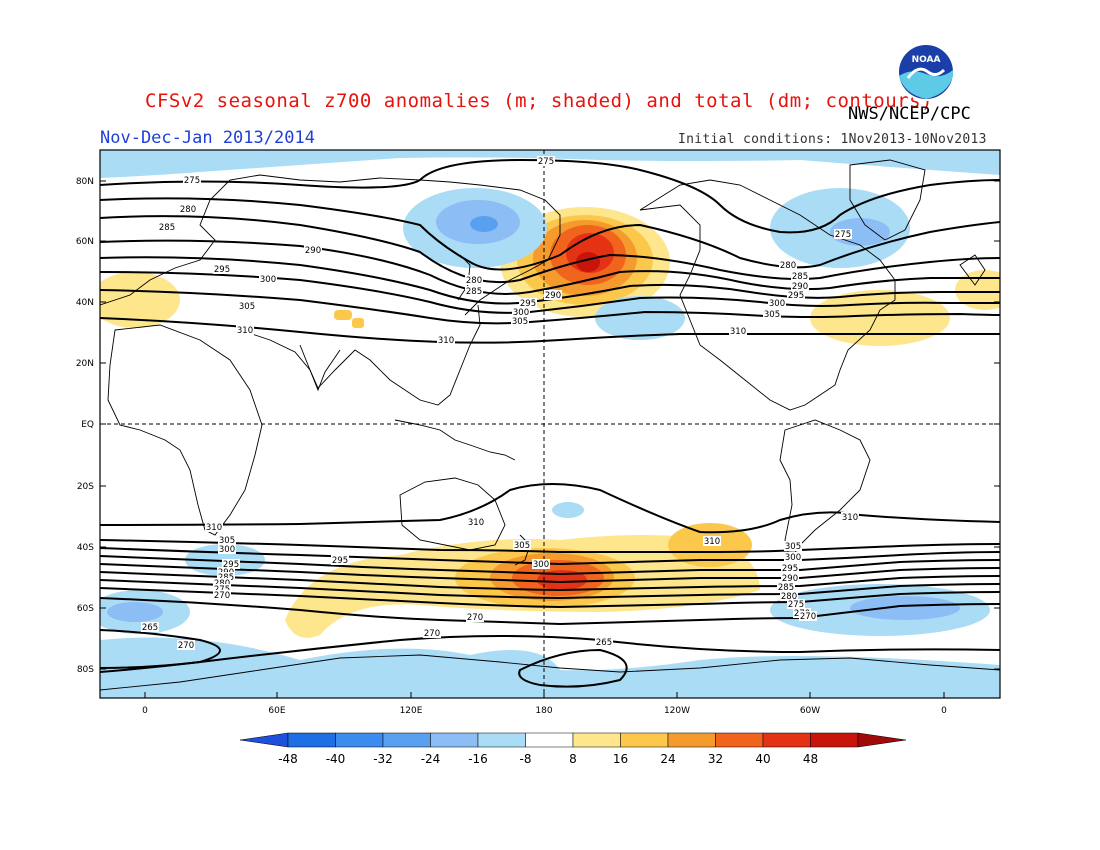 This screenshot has width=1100, height=850. Describe the element at coordinates (85, 364) in the screenshot. I see `lat-tick-label: 20N` at that location.